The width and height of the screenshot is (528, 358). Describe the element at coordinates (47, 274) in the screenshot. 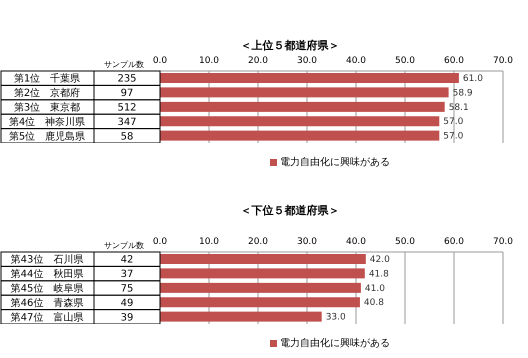

I see `y-tick-label: 第44位 秋田県` at that location.